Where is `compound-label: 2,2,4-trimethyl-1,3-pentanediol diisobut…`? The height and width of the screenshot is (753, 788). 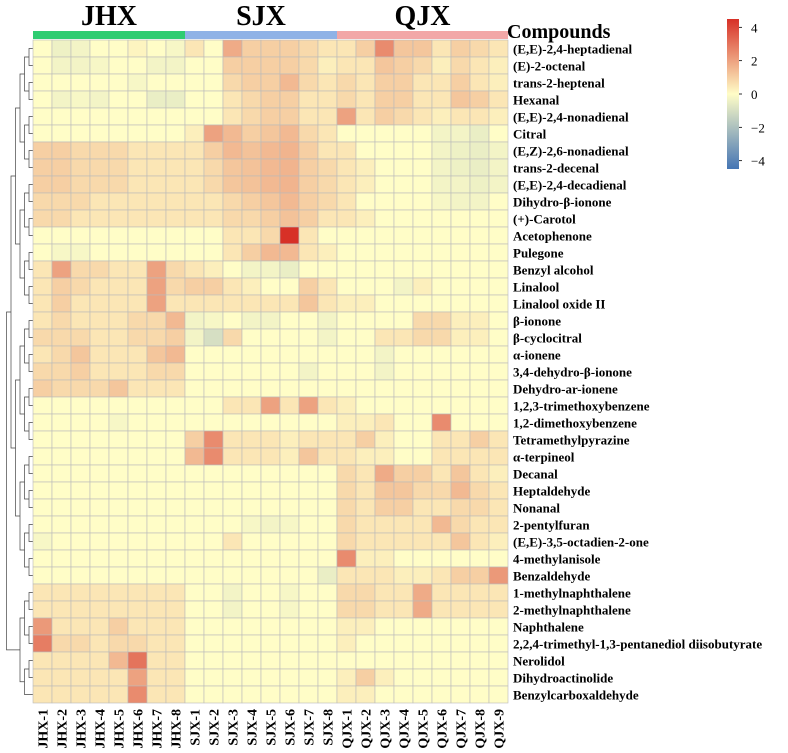
compound-label: 2,2,4-trimethyl-1,3-pentanediol diisobut… is located at coordinates (637, 644).